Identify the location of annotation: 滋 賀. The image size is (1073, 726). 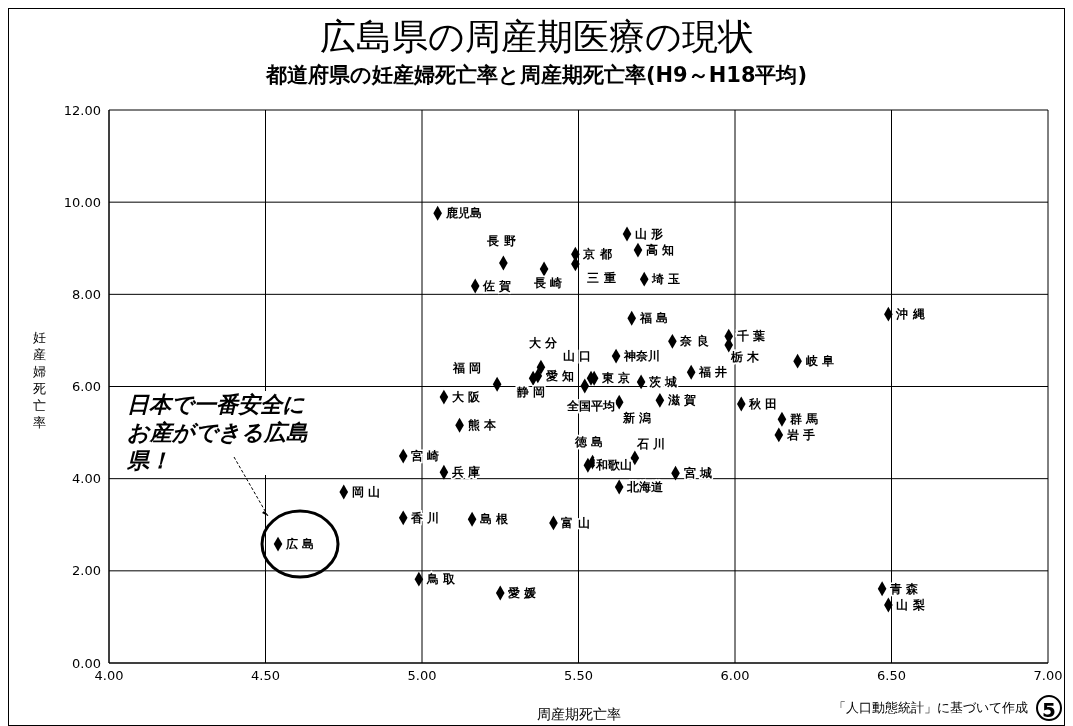
(681, 400).